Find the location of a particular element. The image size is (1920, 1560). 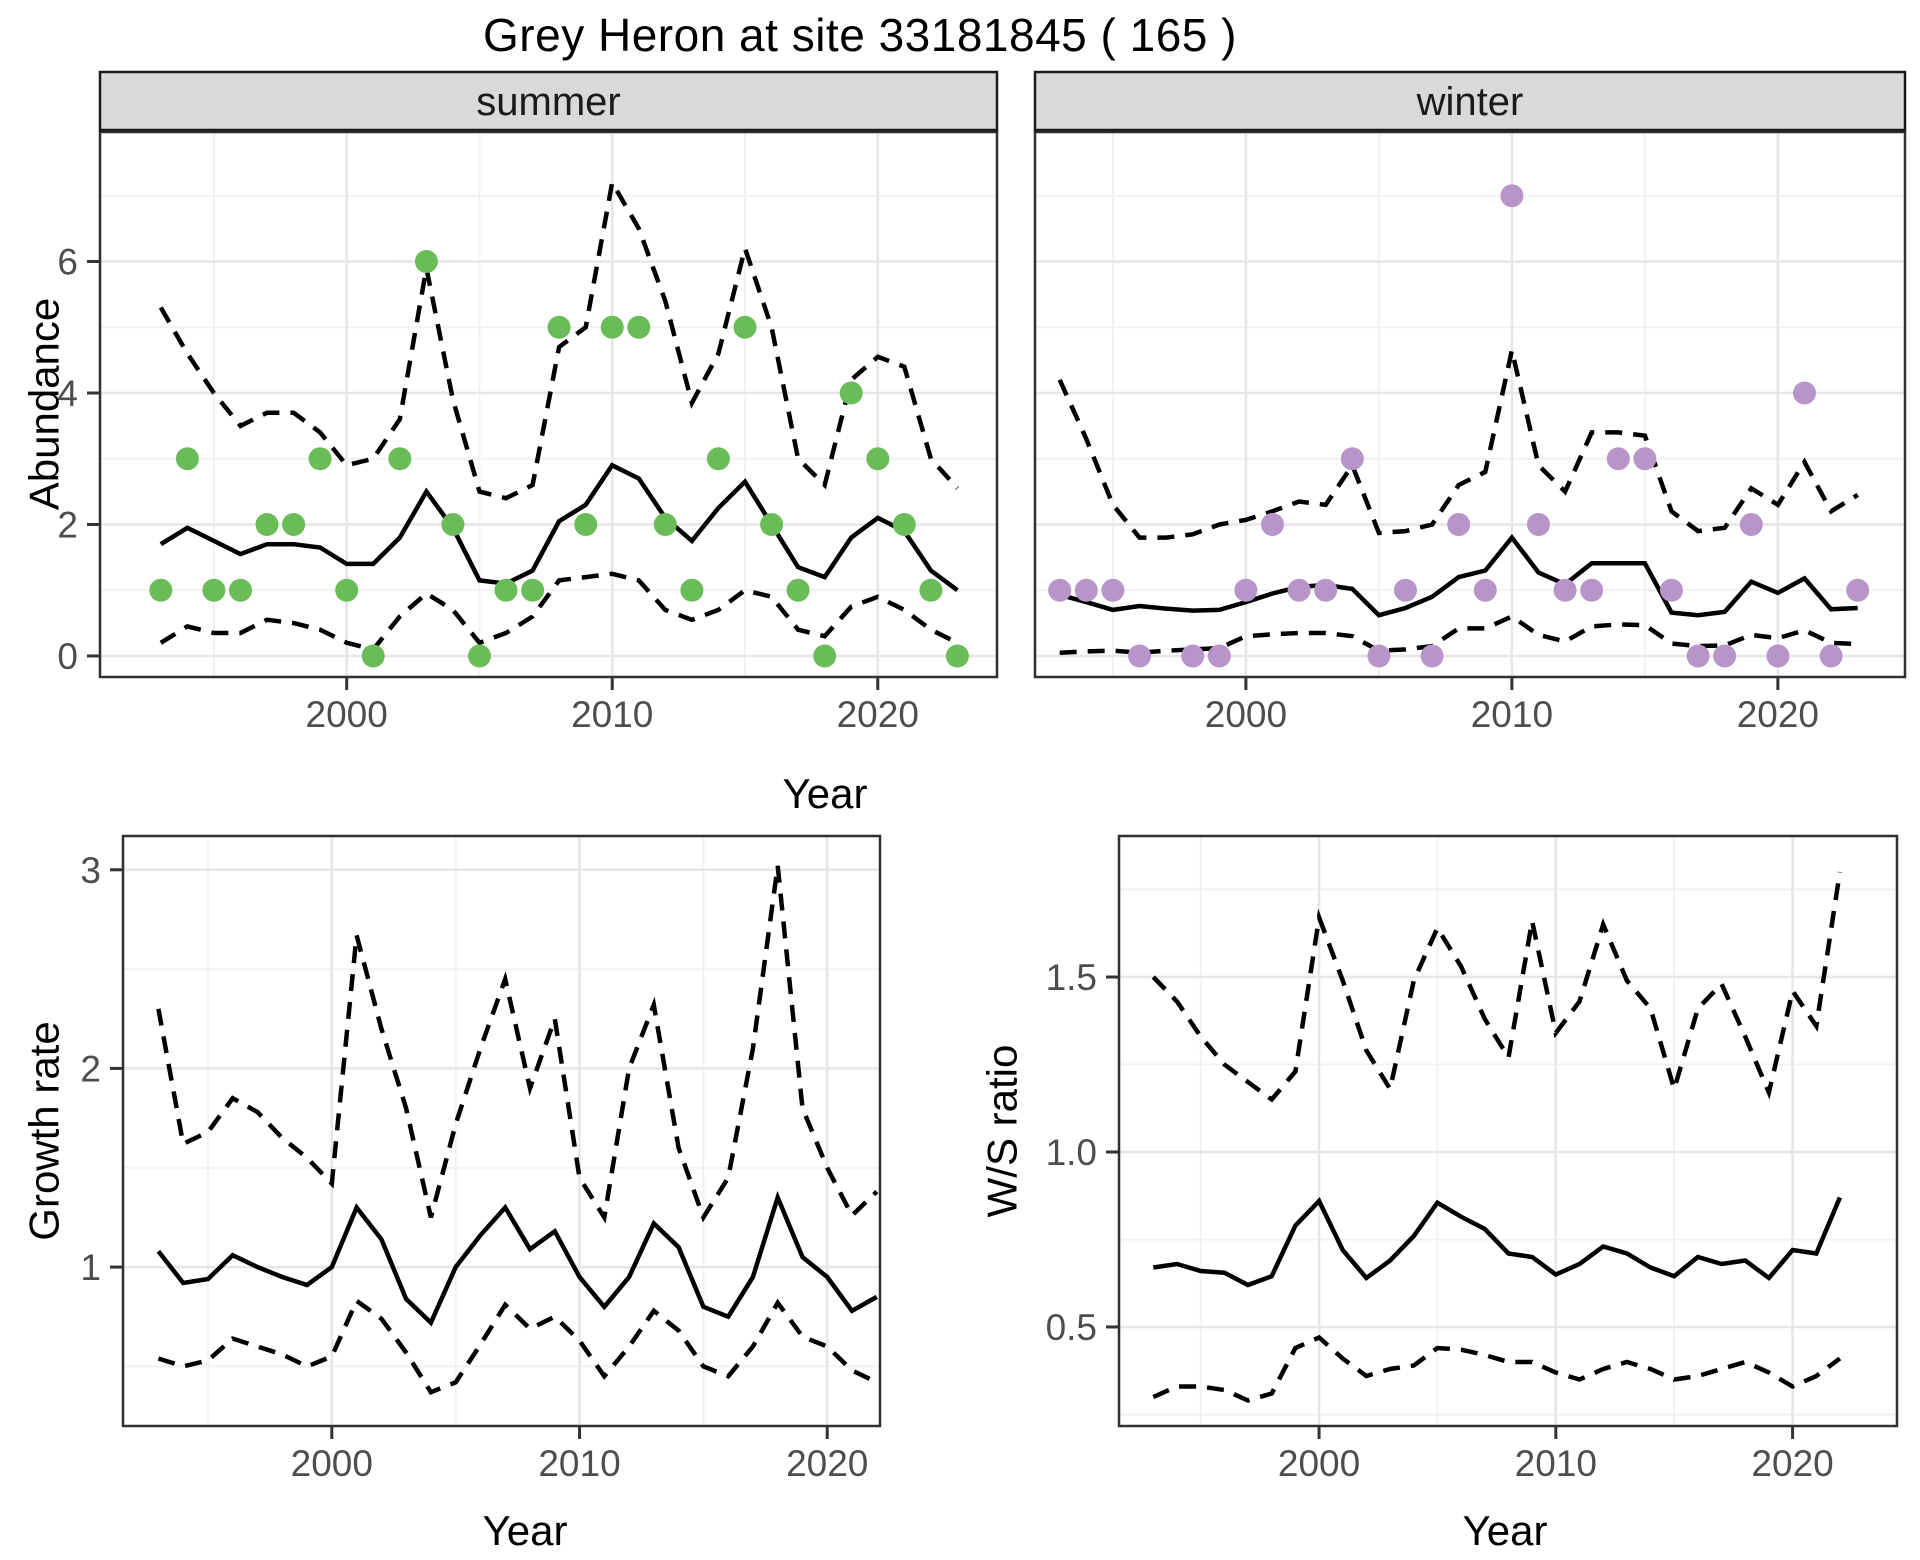

ws-ratio-lower-ci-line is located at coordinates (1497, 1368).